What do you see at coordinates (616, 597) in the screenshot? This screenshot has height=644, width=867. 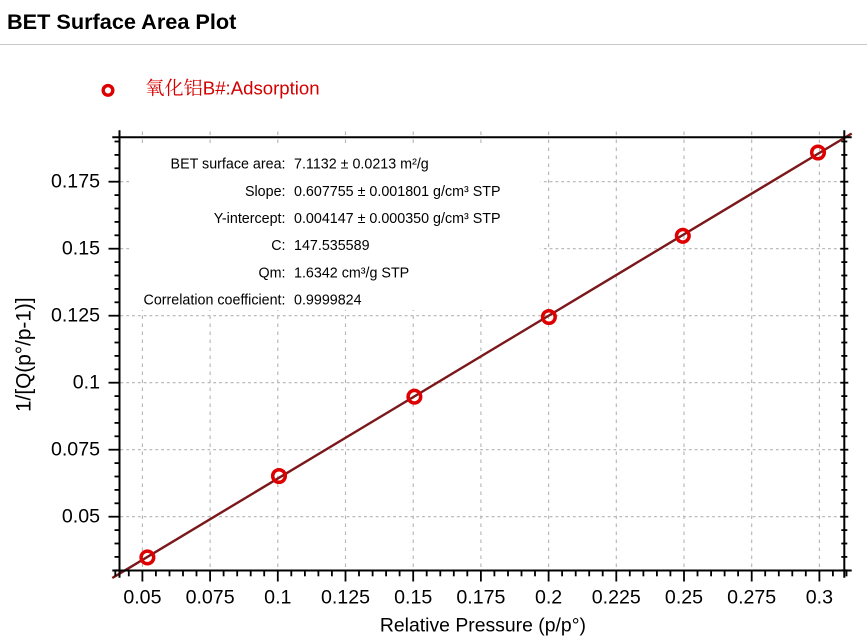 I see `svg-text: 0.225` at bounding box center [616, 597].